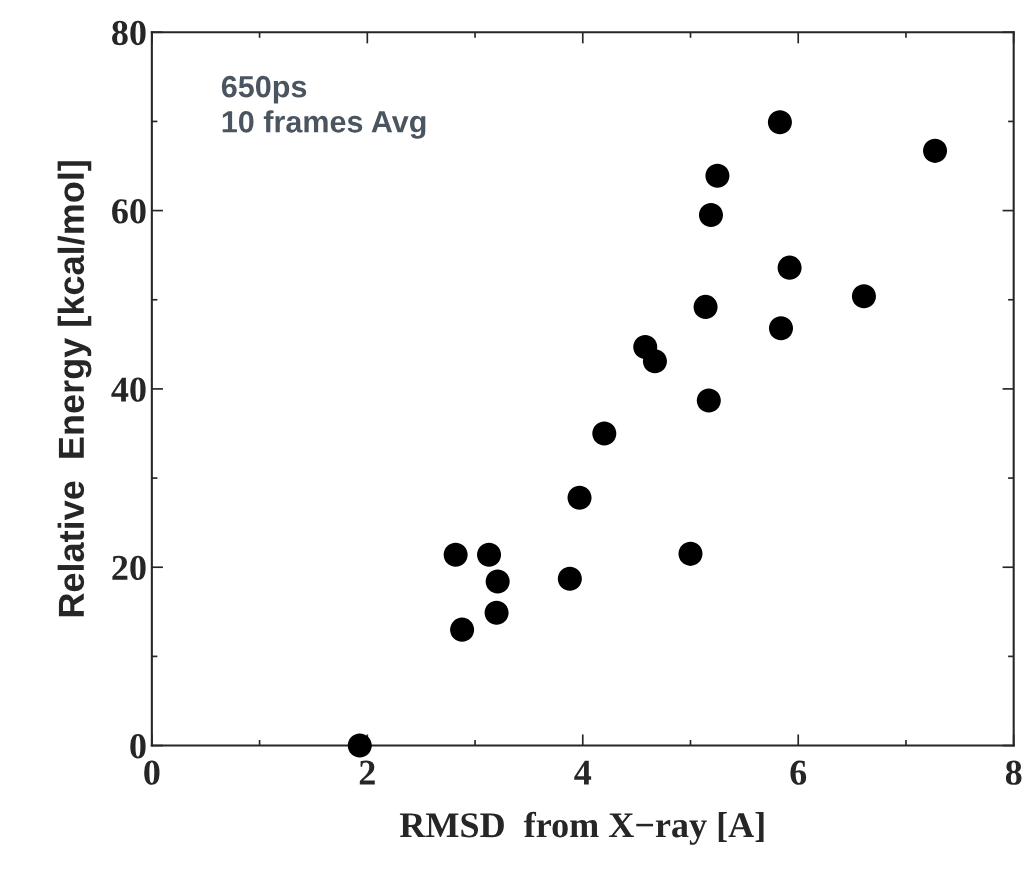  What do you see at coordinates (581, 828) in the screenshot?
I see `x-axis-title: RMSD from X−ray [A]` at bounding box center [581, 828].